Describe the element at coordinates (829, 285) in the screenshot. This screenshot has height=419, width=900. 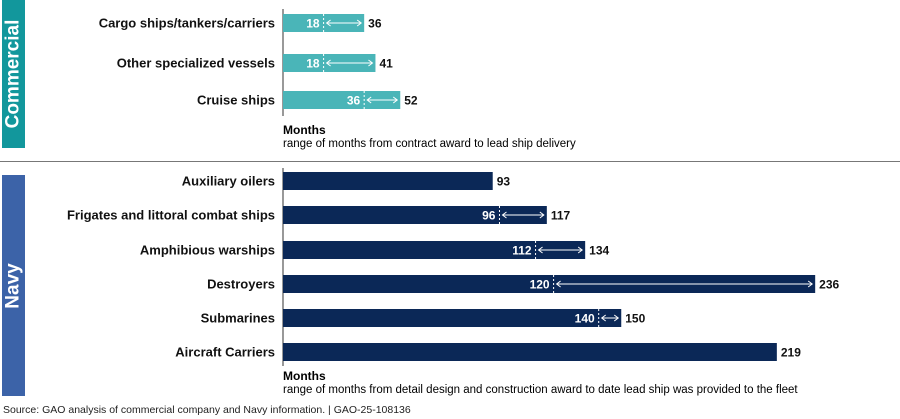
I see `navy-value-label: 236` at that location.